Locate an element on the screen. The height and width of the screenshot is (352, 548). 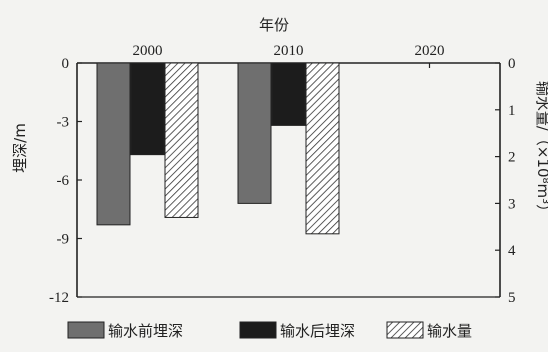
legend: 输水前埋深 输水后埋深 输水量 is located at coordinates (269, 330).